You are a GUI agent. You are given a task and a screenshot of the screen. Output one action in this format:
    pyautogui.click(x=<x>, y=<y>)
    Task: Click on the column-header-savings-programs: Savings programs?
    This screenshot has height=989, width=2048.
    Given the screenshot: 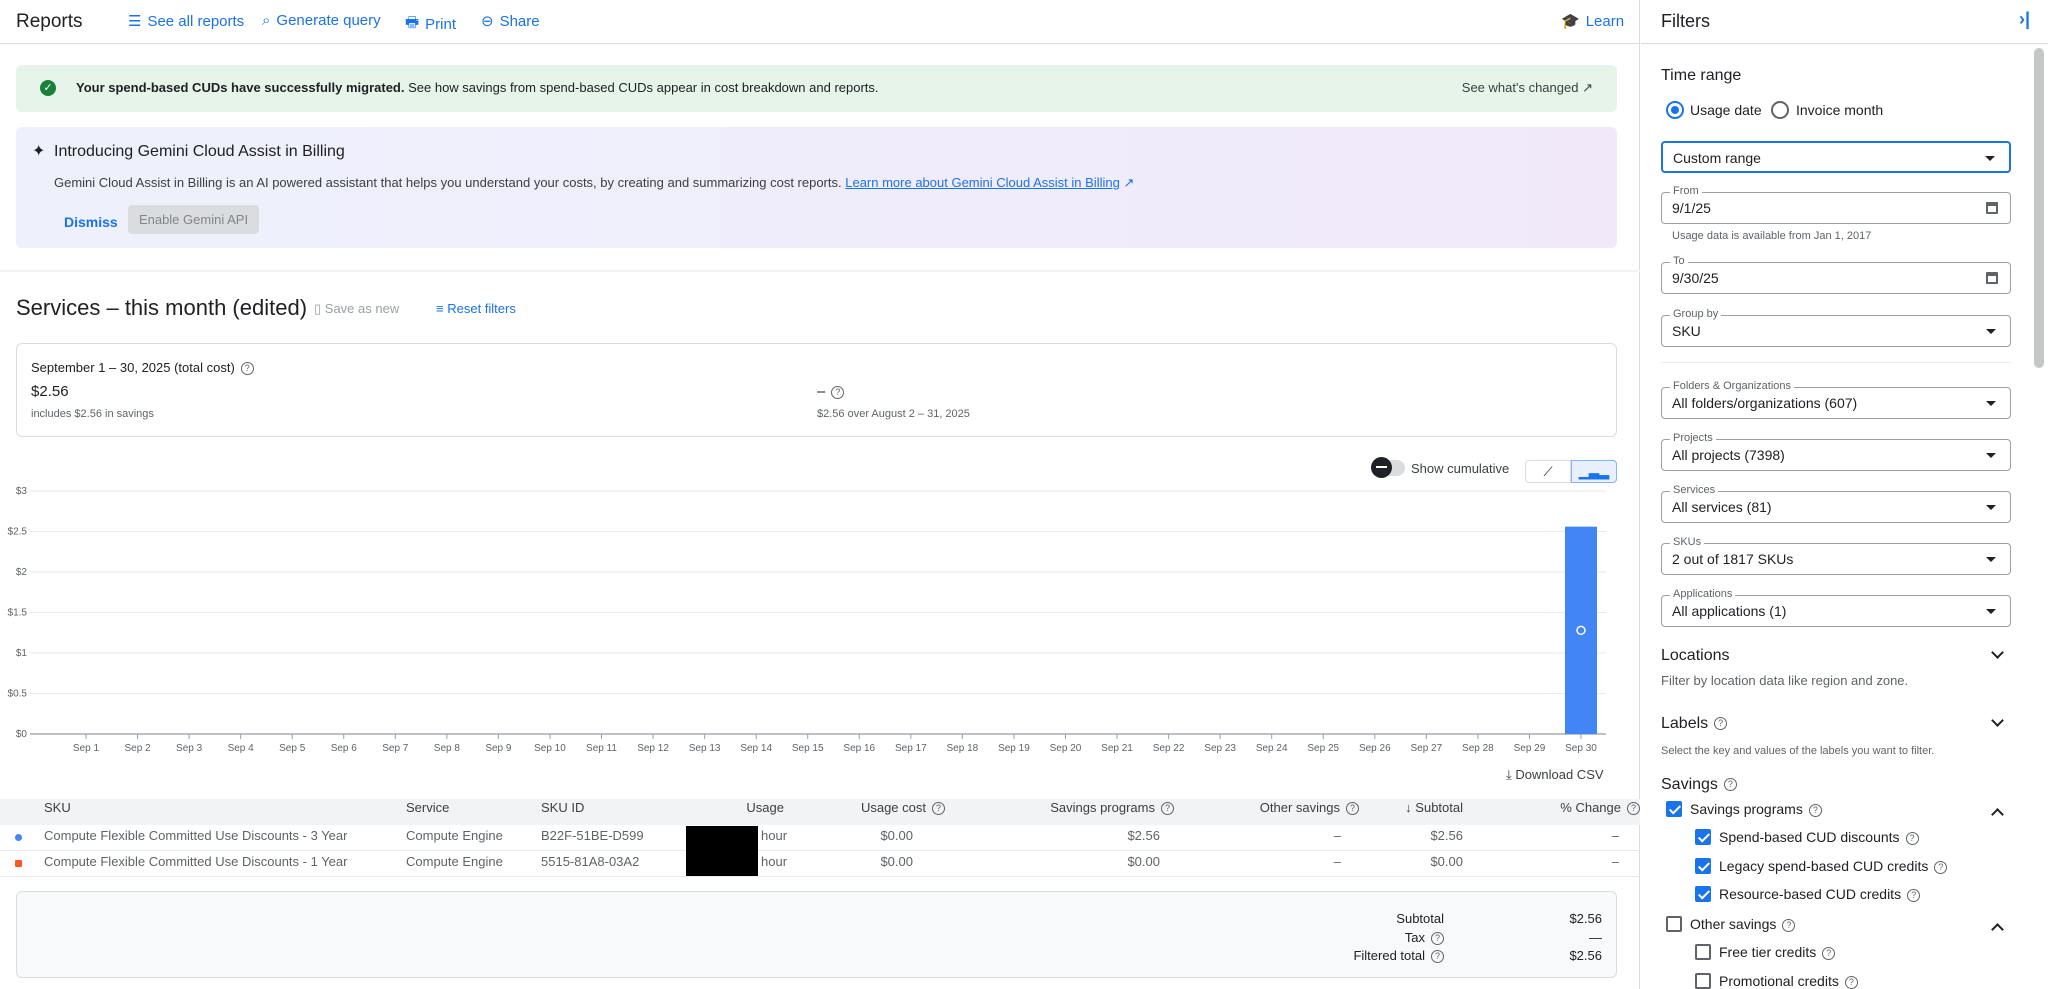 What is the action you would take?
    pyautogui.click(x=1112, y=808)
    